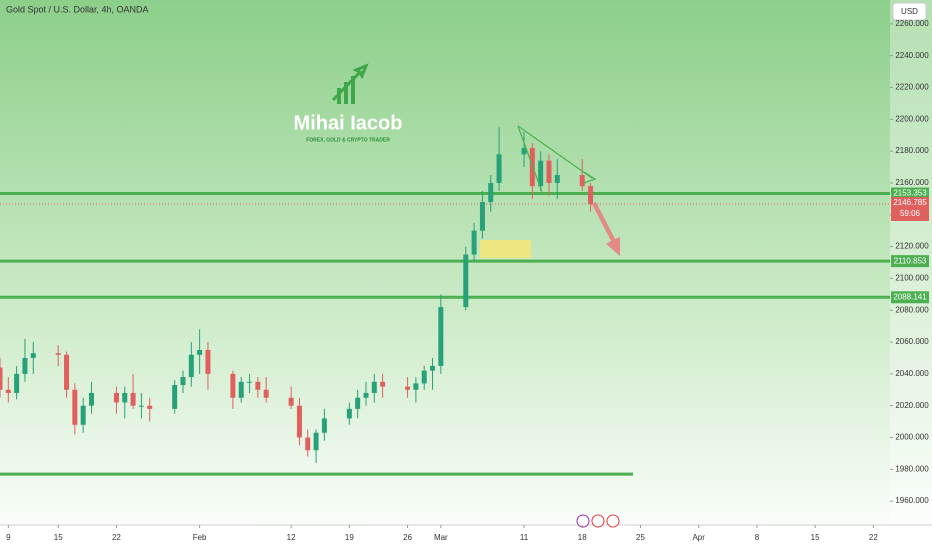 The width and height of the screenshot is (932, 555). I want to click on x-tick-label: 11, so click(524, 537).